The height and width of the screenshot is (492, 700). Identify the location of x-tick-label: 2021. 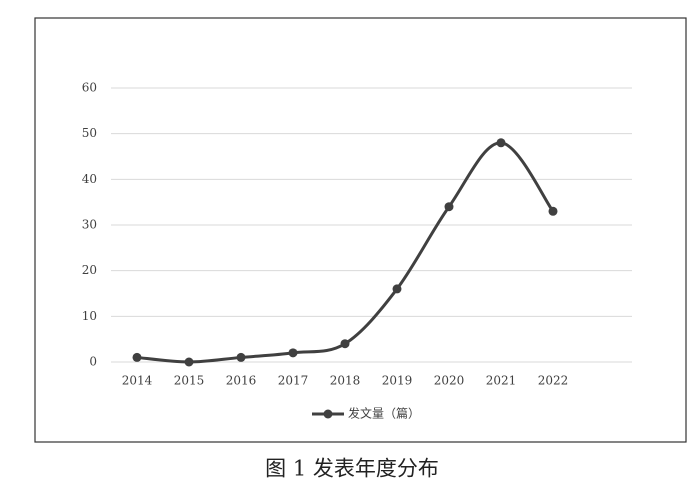
(501, 381).